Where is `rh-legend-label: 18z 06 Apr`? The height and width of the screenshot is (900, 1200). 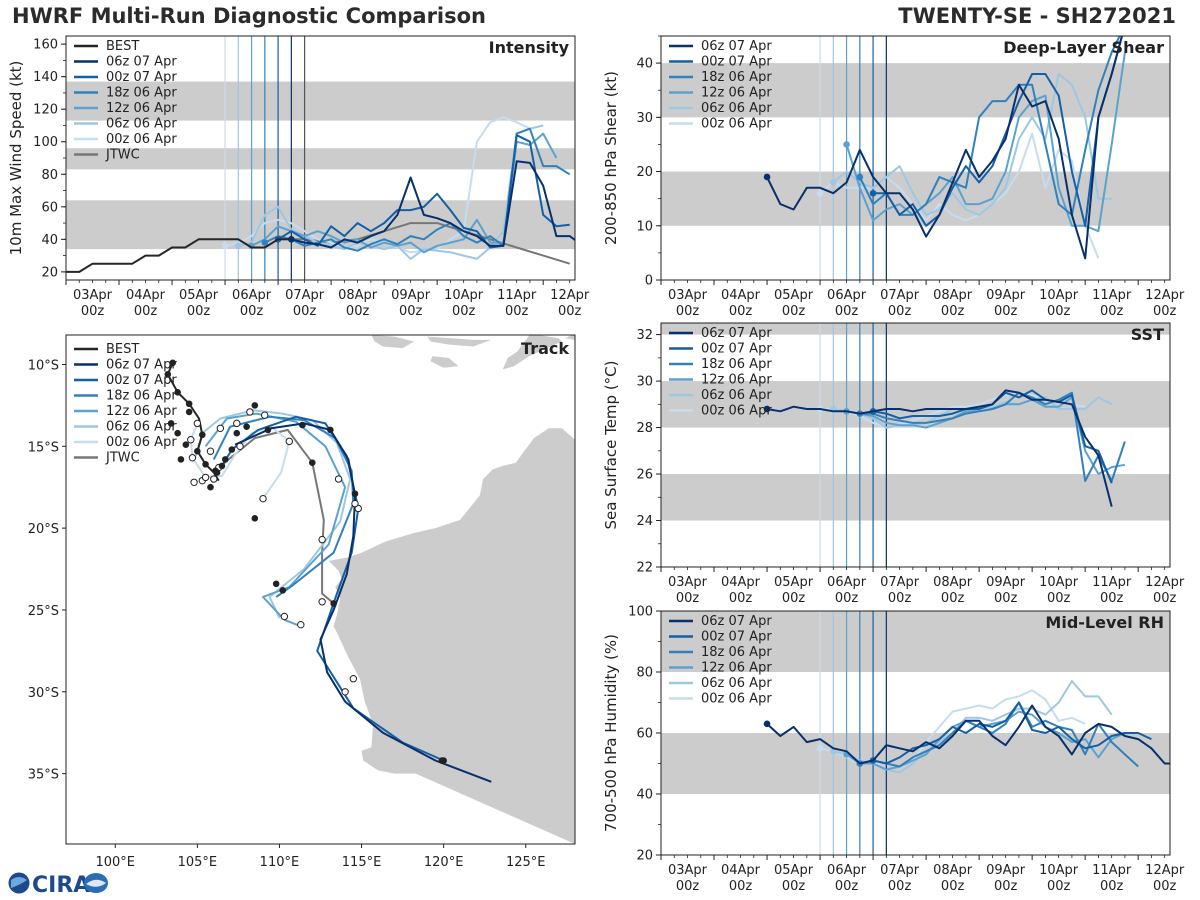 rh-legend-label: 18z 06 Apr is located at coordinates (736, 652).